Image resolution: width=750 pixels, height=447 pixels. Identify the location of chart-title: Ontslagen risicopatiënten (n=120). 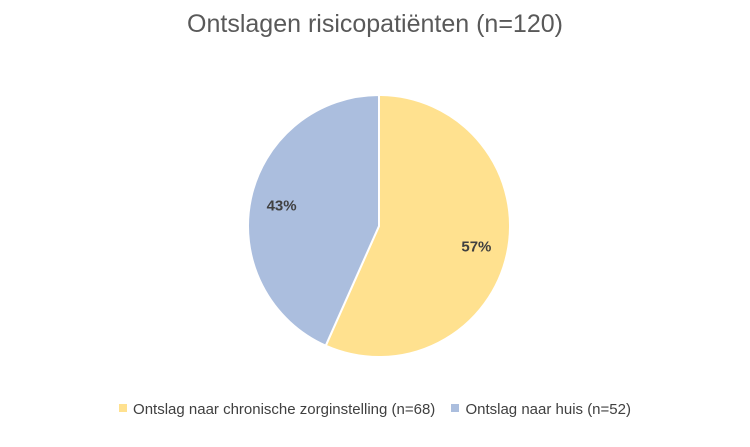
(375, 24).